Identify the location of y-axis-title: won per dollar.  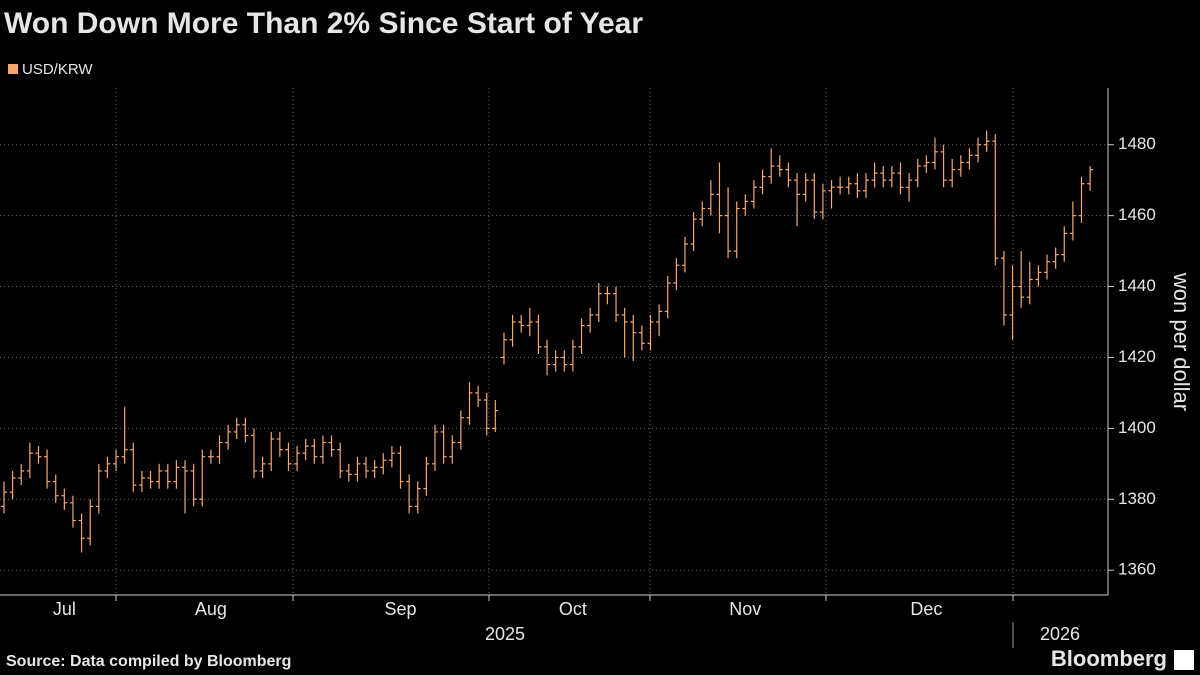
(1181, 341).